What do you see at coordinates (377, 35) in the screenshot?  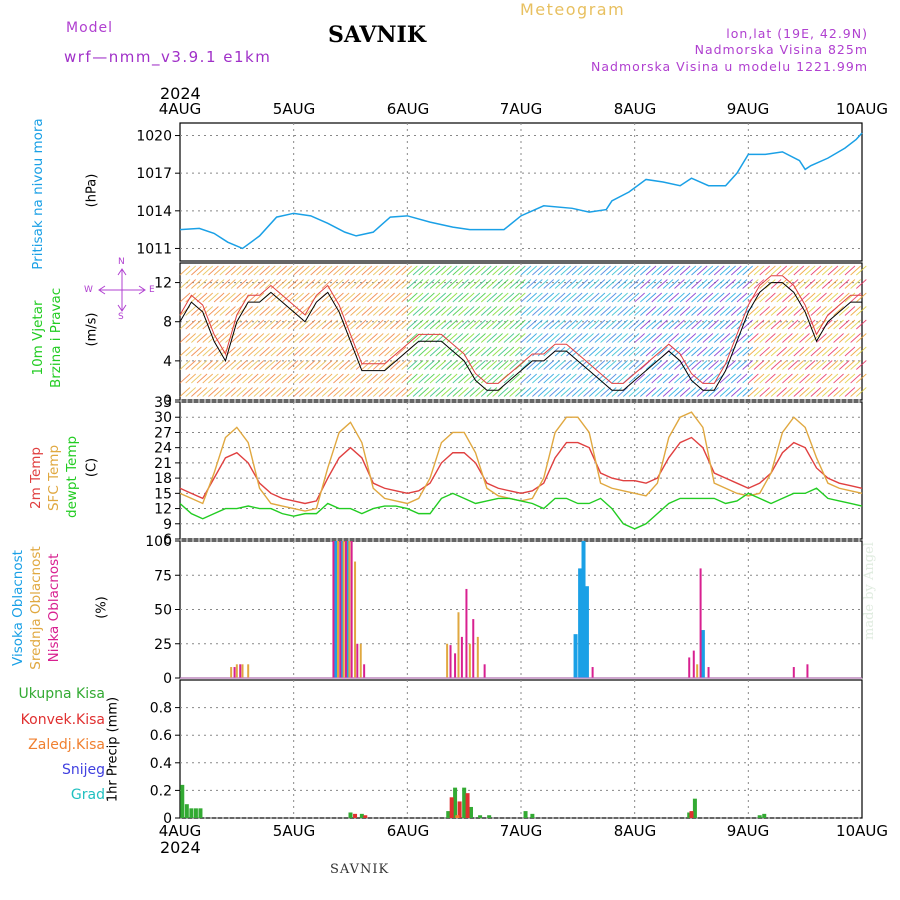 I see `station-title: SAVNIK` at bounding box center [377, 35].